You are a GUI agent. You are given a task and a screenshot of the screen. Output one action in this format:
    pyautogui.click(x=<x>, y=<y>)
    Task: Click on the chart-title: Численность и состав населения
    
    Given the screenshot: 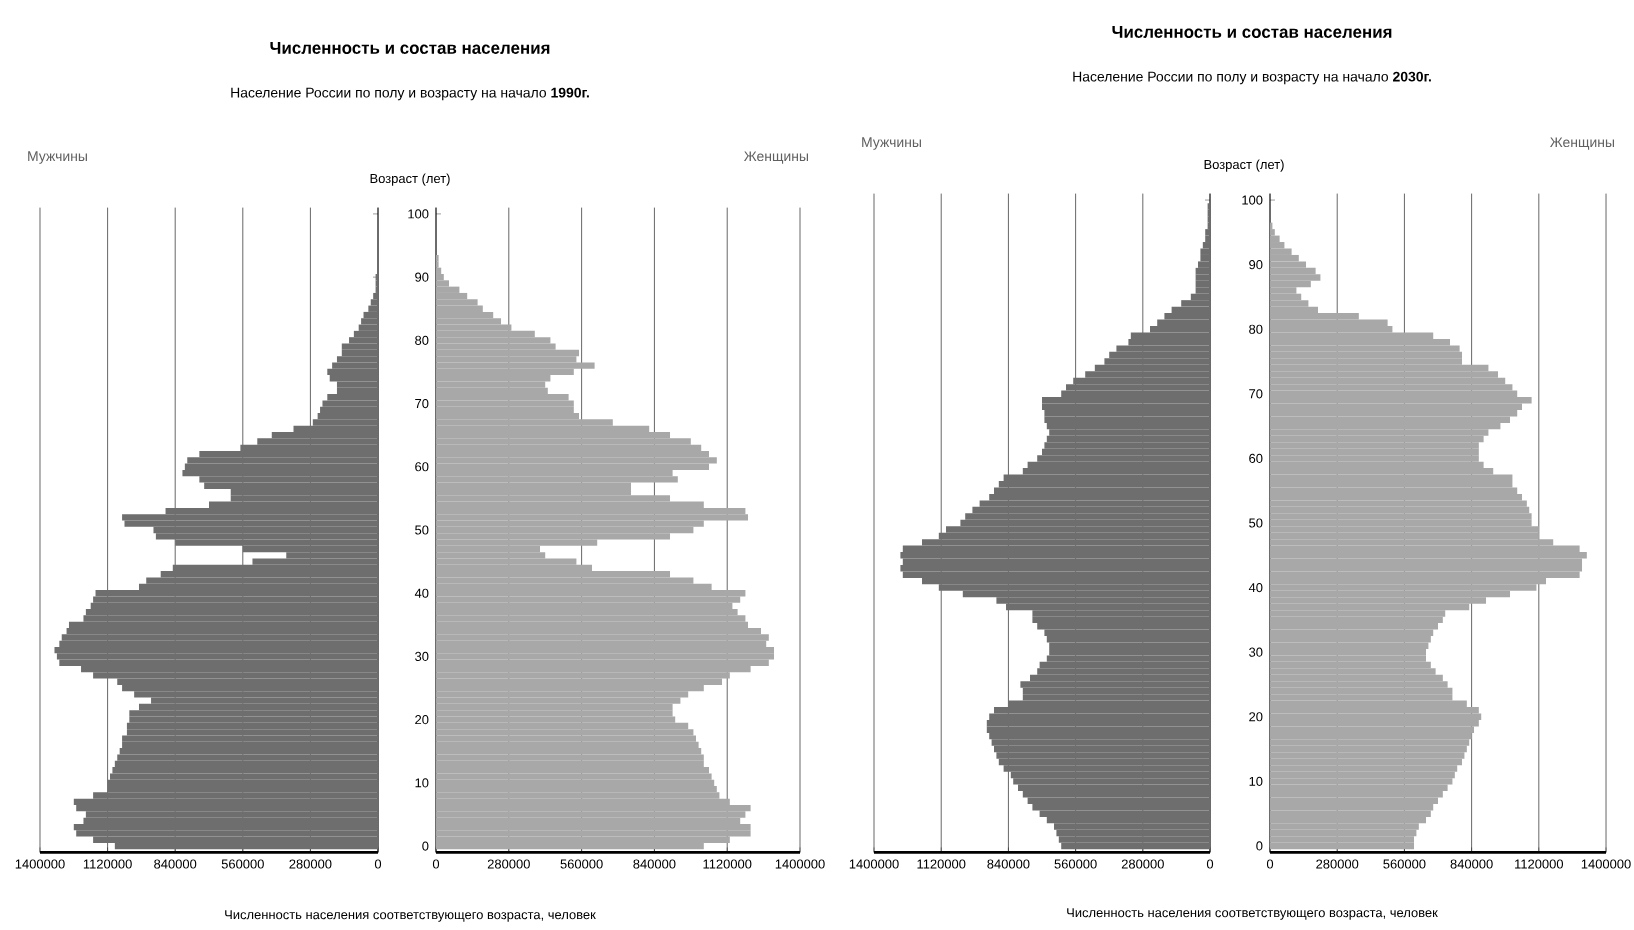 What is the action you would take?
    pyautogui.click(x=410, y=48)
    